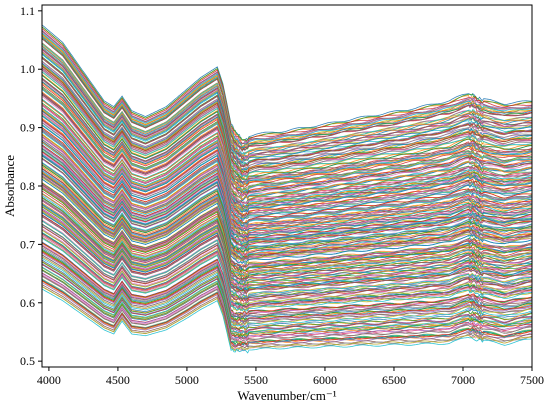  I want to click on x-tick-label: 7000, so click(463, 380).